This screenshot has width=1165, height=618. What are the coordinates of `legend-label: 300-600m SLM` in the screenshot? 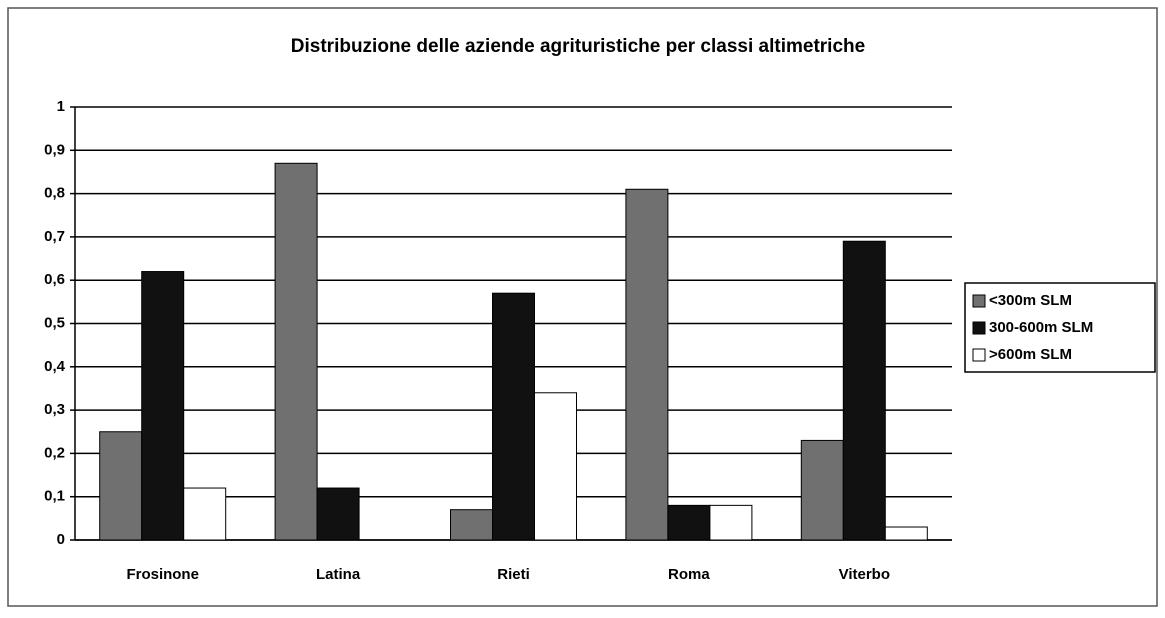 It's located at (1041, 327).